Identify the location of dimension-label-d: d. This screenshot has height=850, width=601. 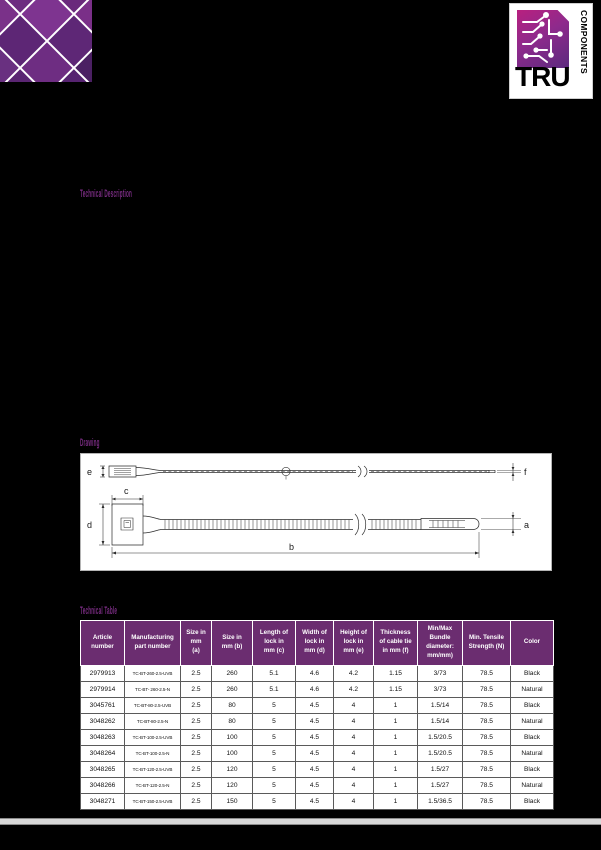
(89, 525).